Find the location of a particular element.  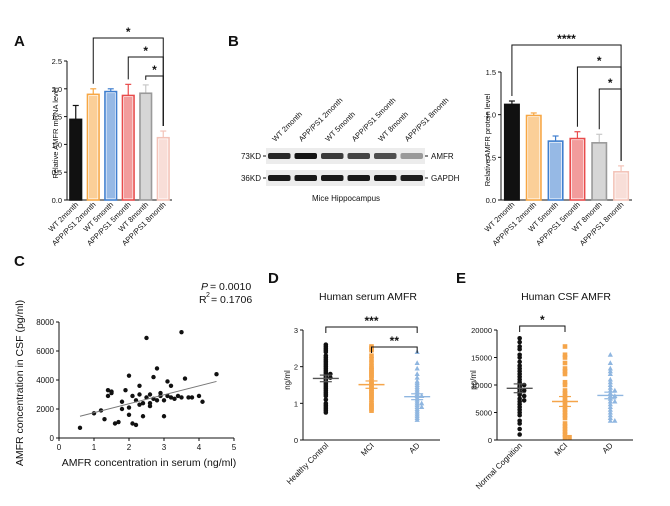

panel-c-r2-value: = 0.1706 is located at coordinates (231, 300).